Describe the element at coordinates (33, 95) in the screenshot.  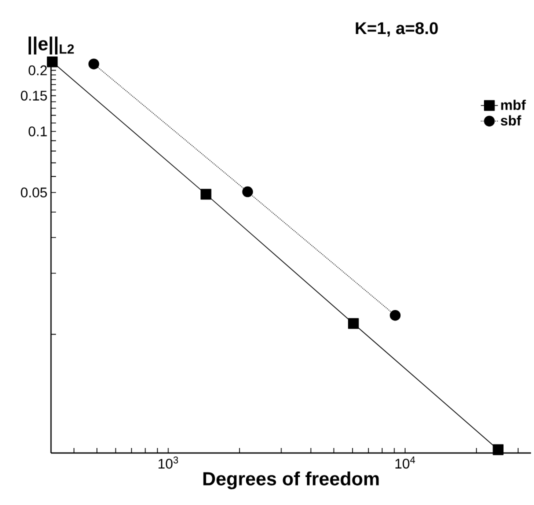
I see `y-tick-label: 0.15` at that location.